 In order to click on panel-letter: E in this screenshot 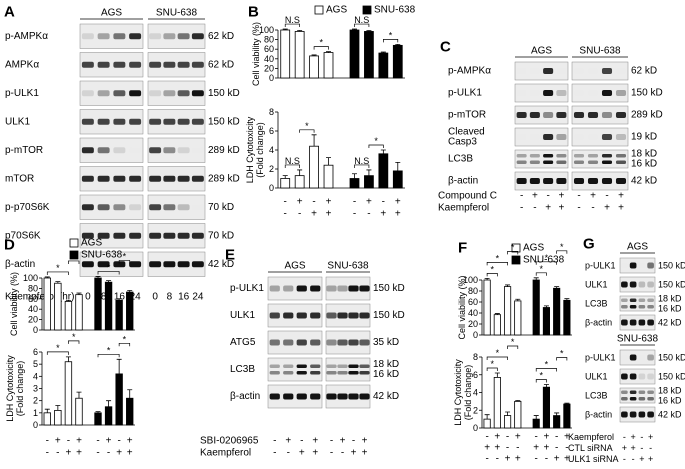, I will do `click(230, 255)`.